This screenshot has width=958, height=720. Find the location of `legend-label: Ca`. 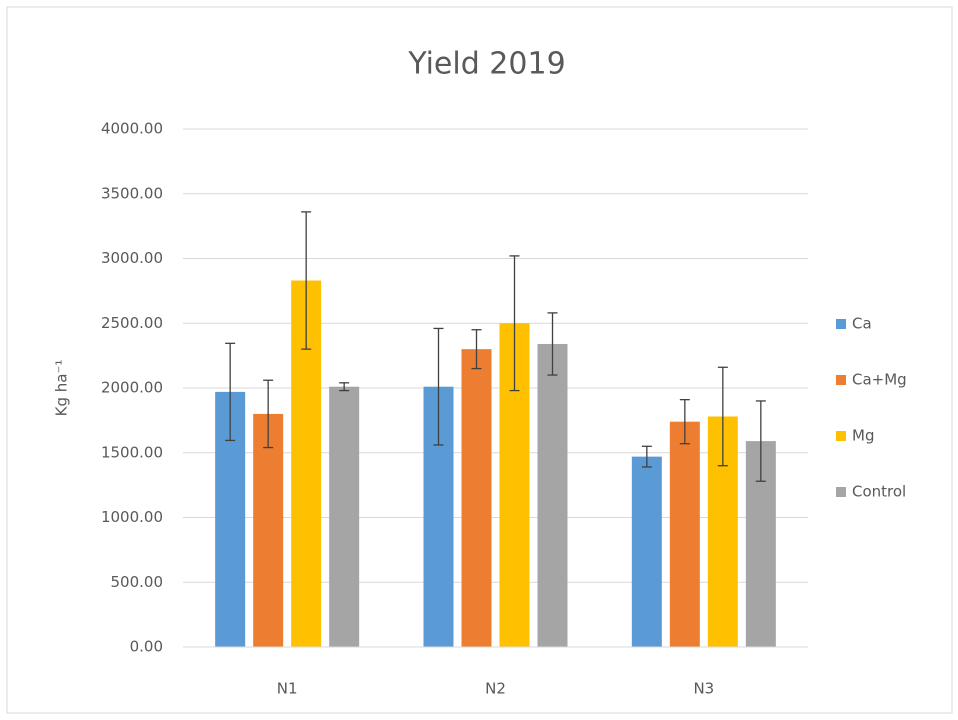

legend-label: Ca is located at coordinates (862, 324).